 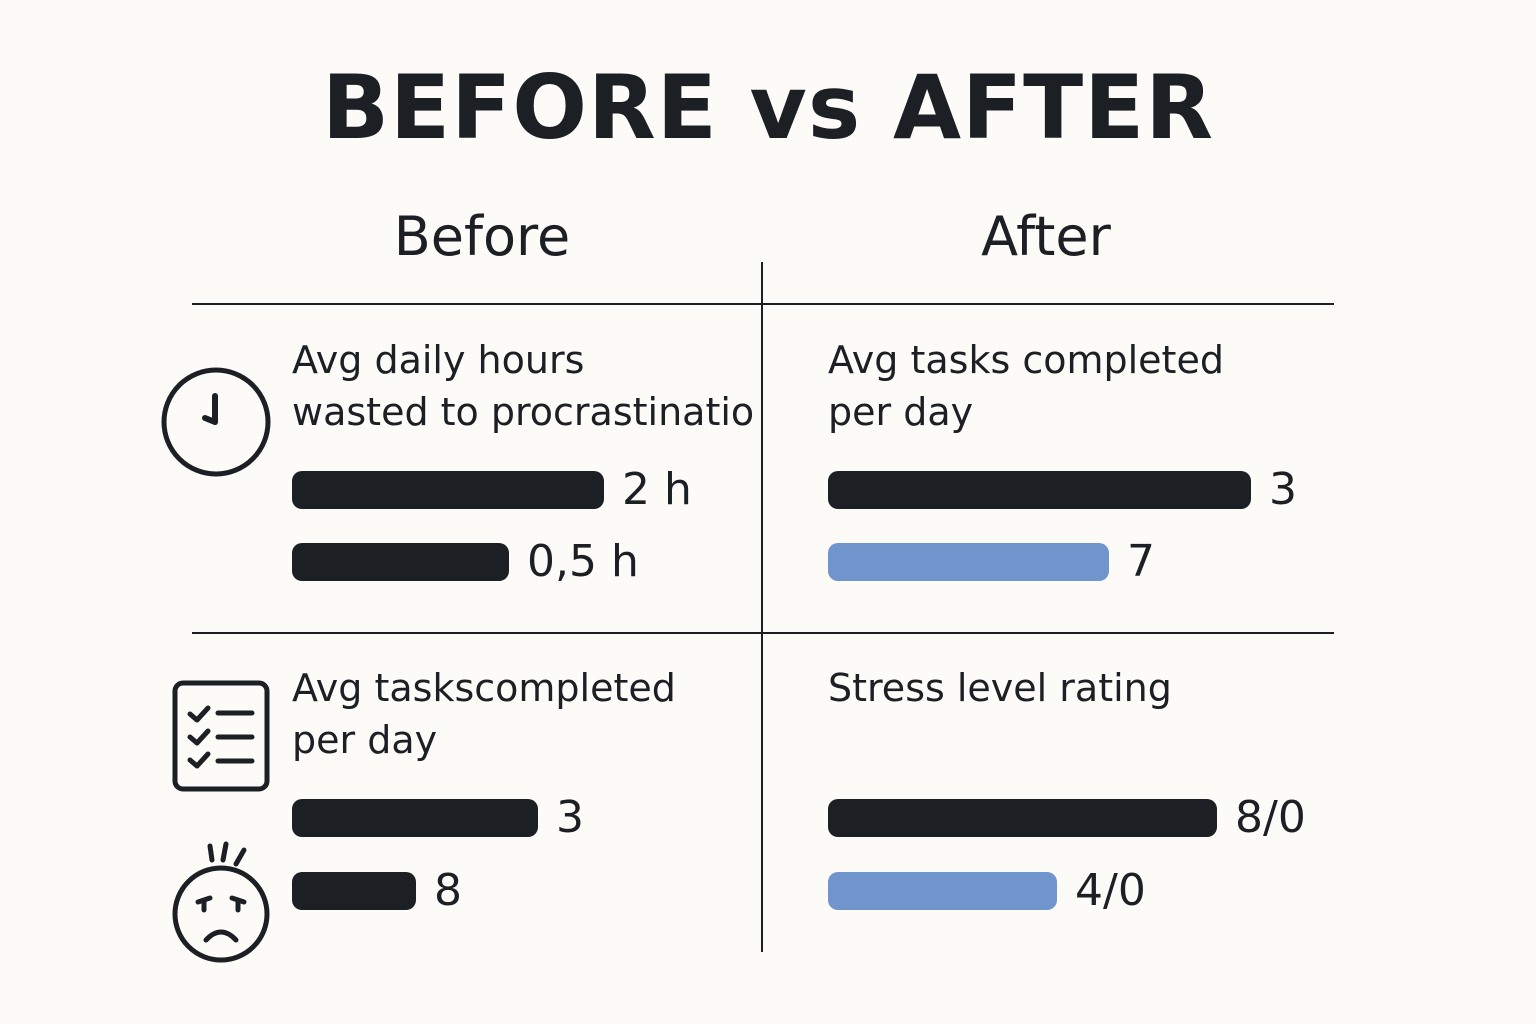 I want to click on bar-row-top-left-2: 0,5 h, so click(x=465, y=562).